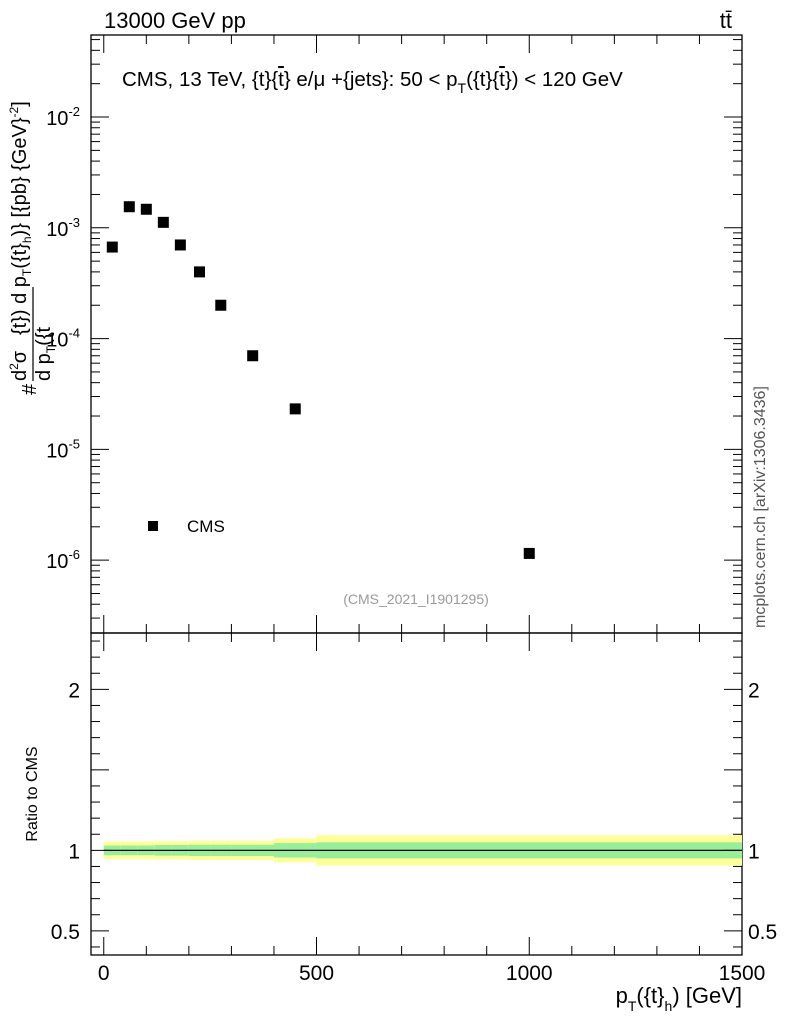 The image size is (786, 1029). I want to click on ratio-y-tick-label-left-2: 2, so click(74, 690).